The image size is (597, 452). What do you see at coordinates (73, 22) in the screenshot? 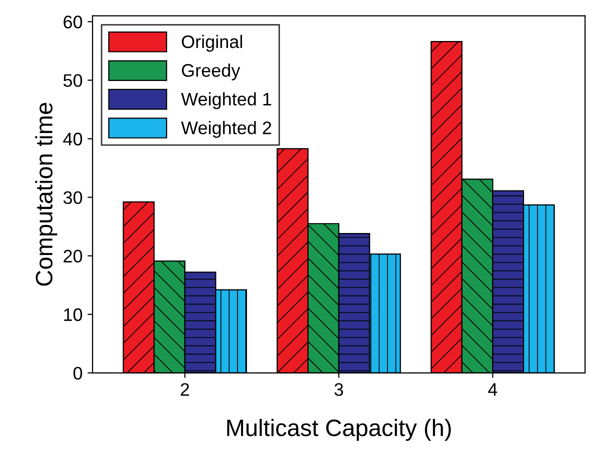
I see `y-tick-label: 60` at bounding box center [73, 22].